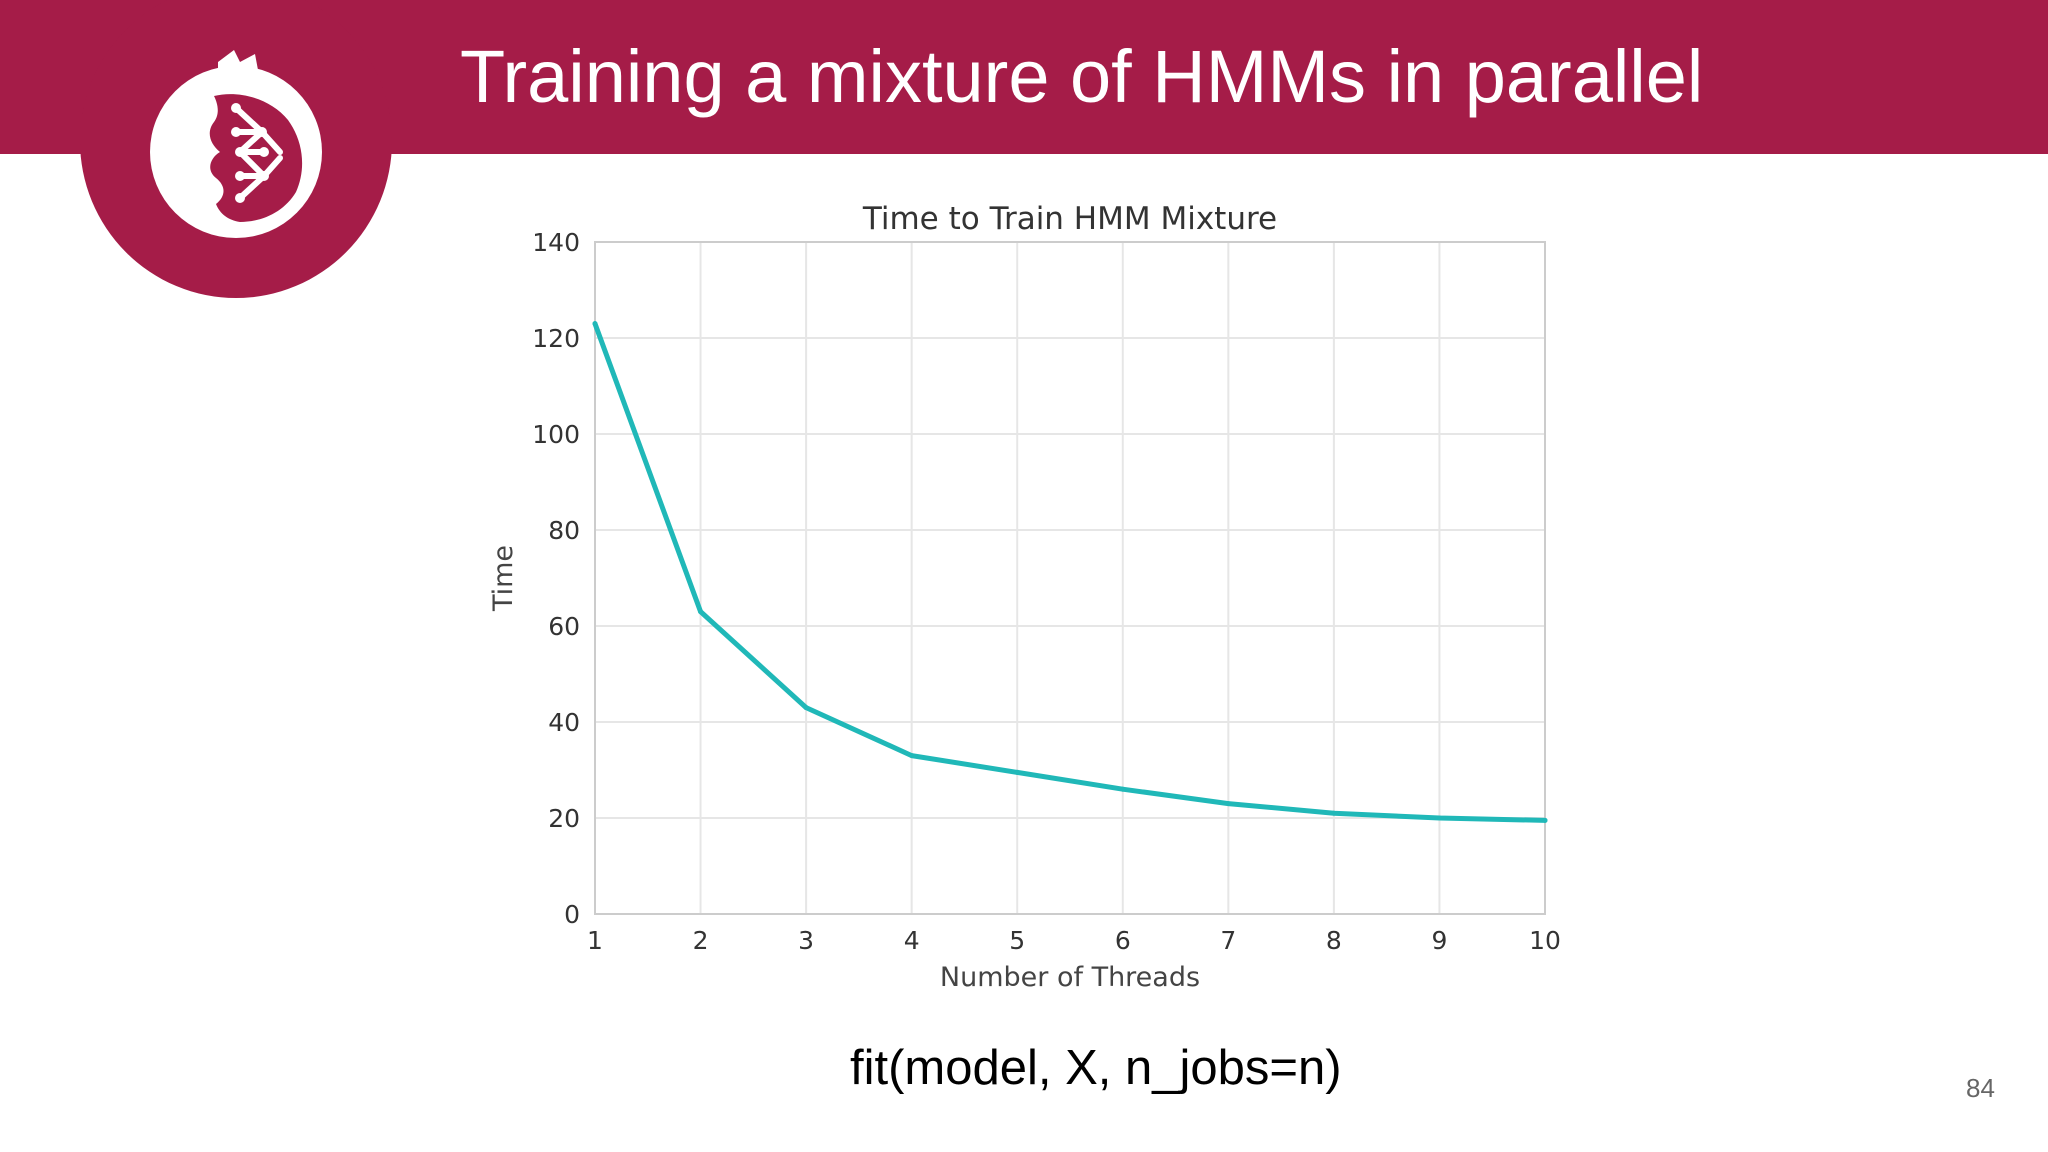 This screenshot has width=2048, height=1152. I want to click on code-caption: fit(model, X, n_jobs=n), so click(1096, 1068).